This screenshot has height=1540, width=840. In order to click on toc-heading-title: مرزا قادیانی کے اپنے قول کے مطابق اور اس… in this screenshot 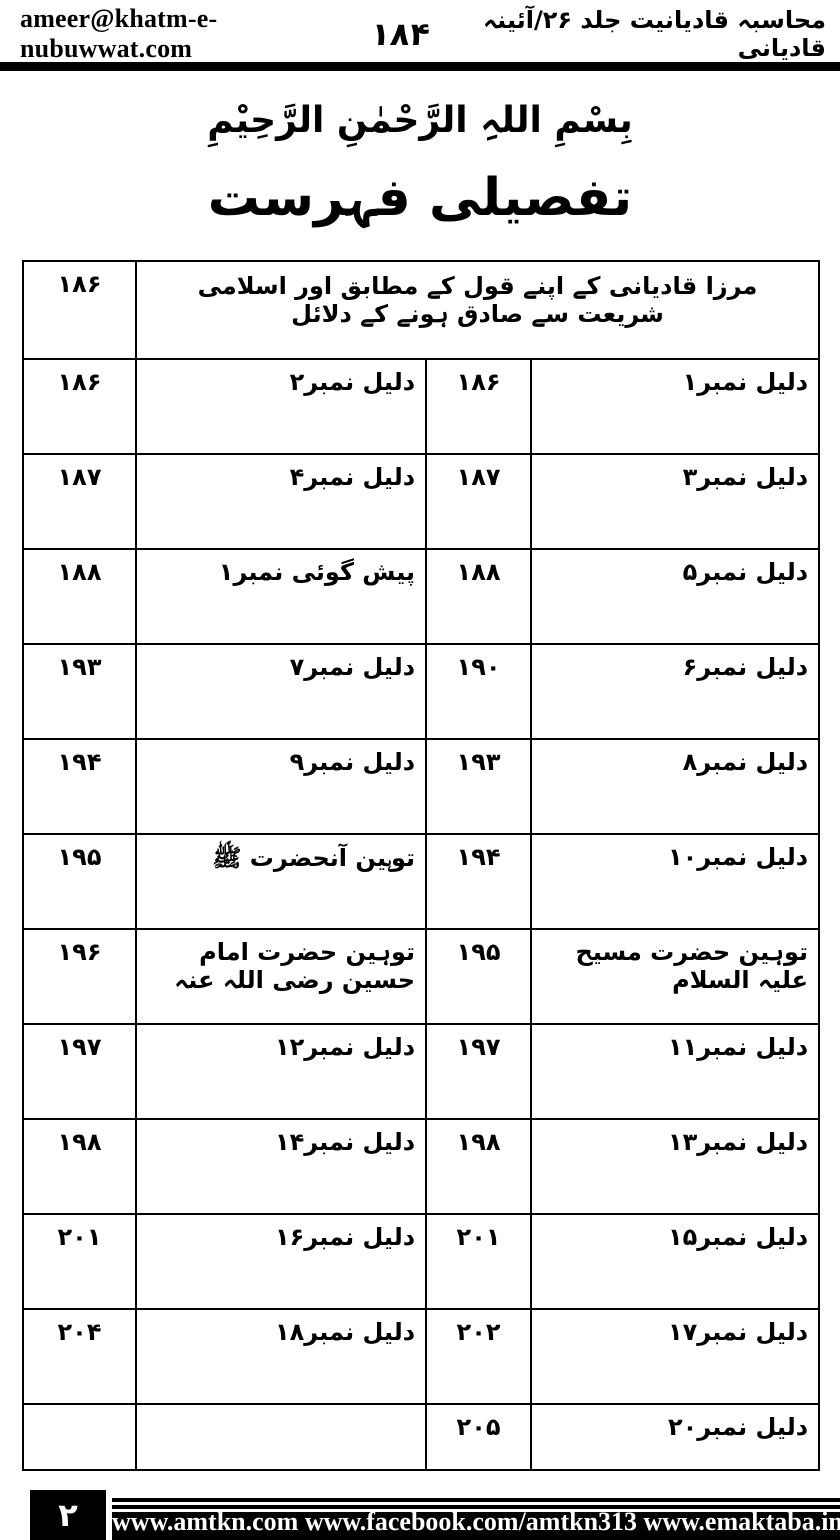, I will do `click(477, 310)`.